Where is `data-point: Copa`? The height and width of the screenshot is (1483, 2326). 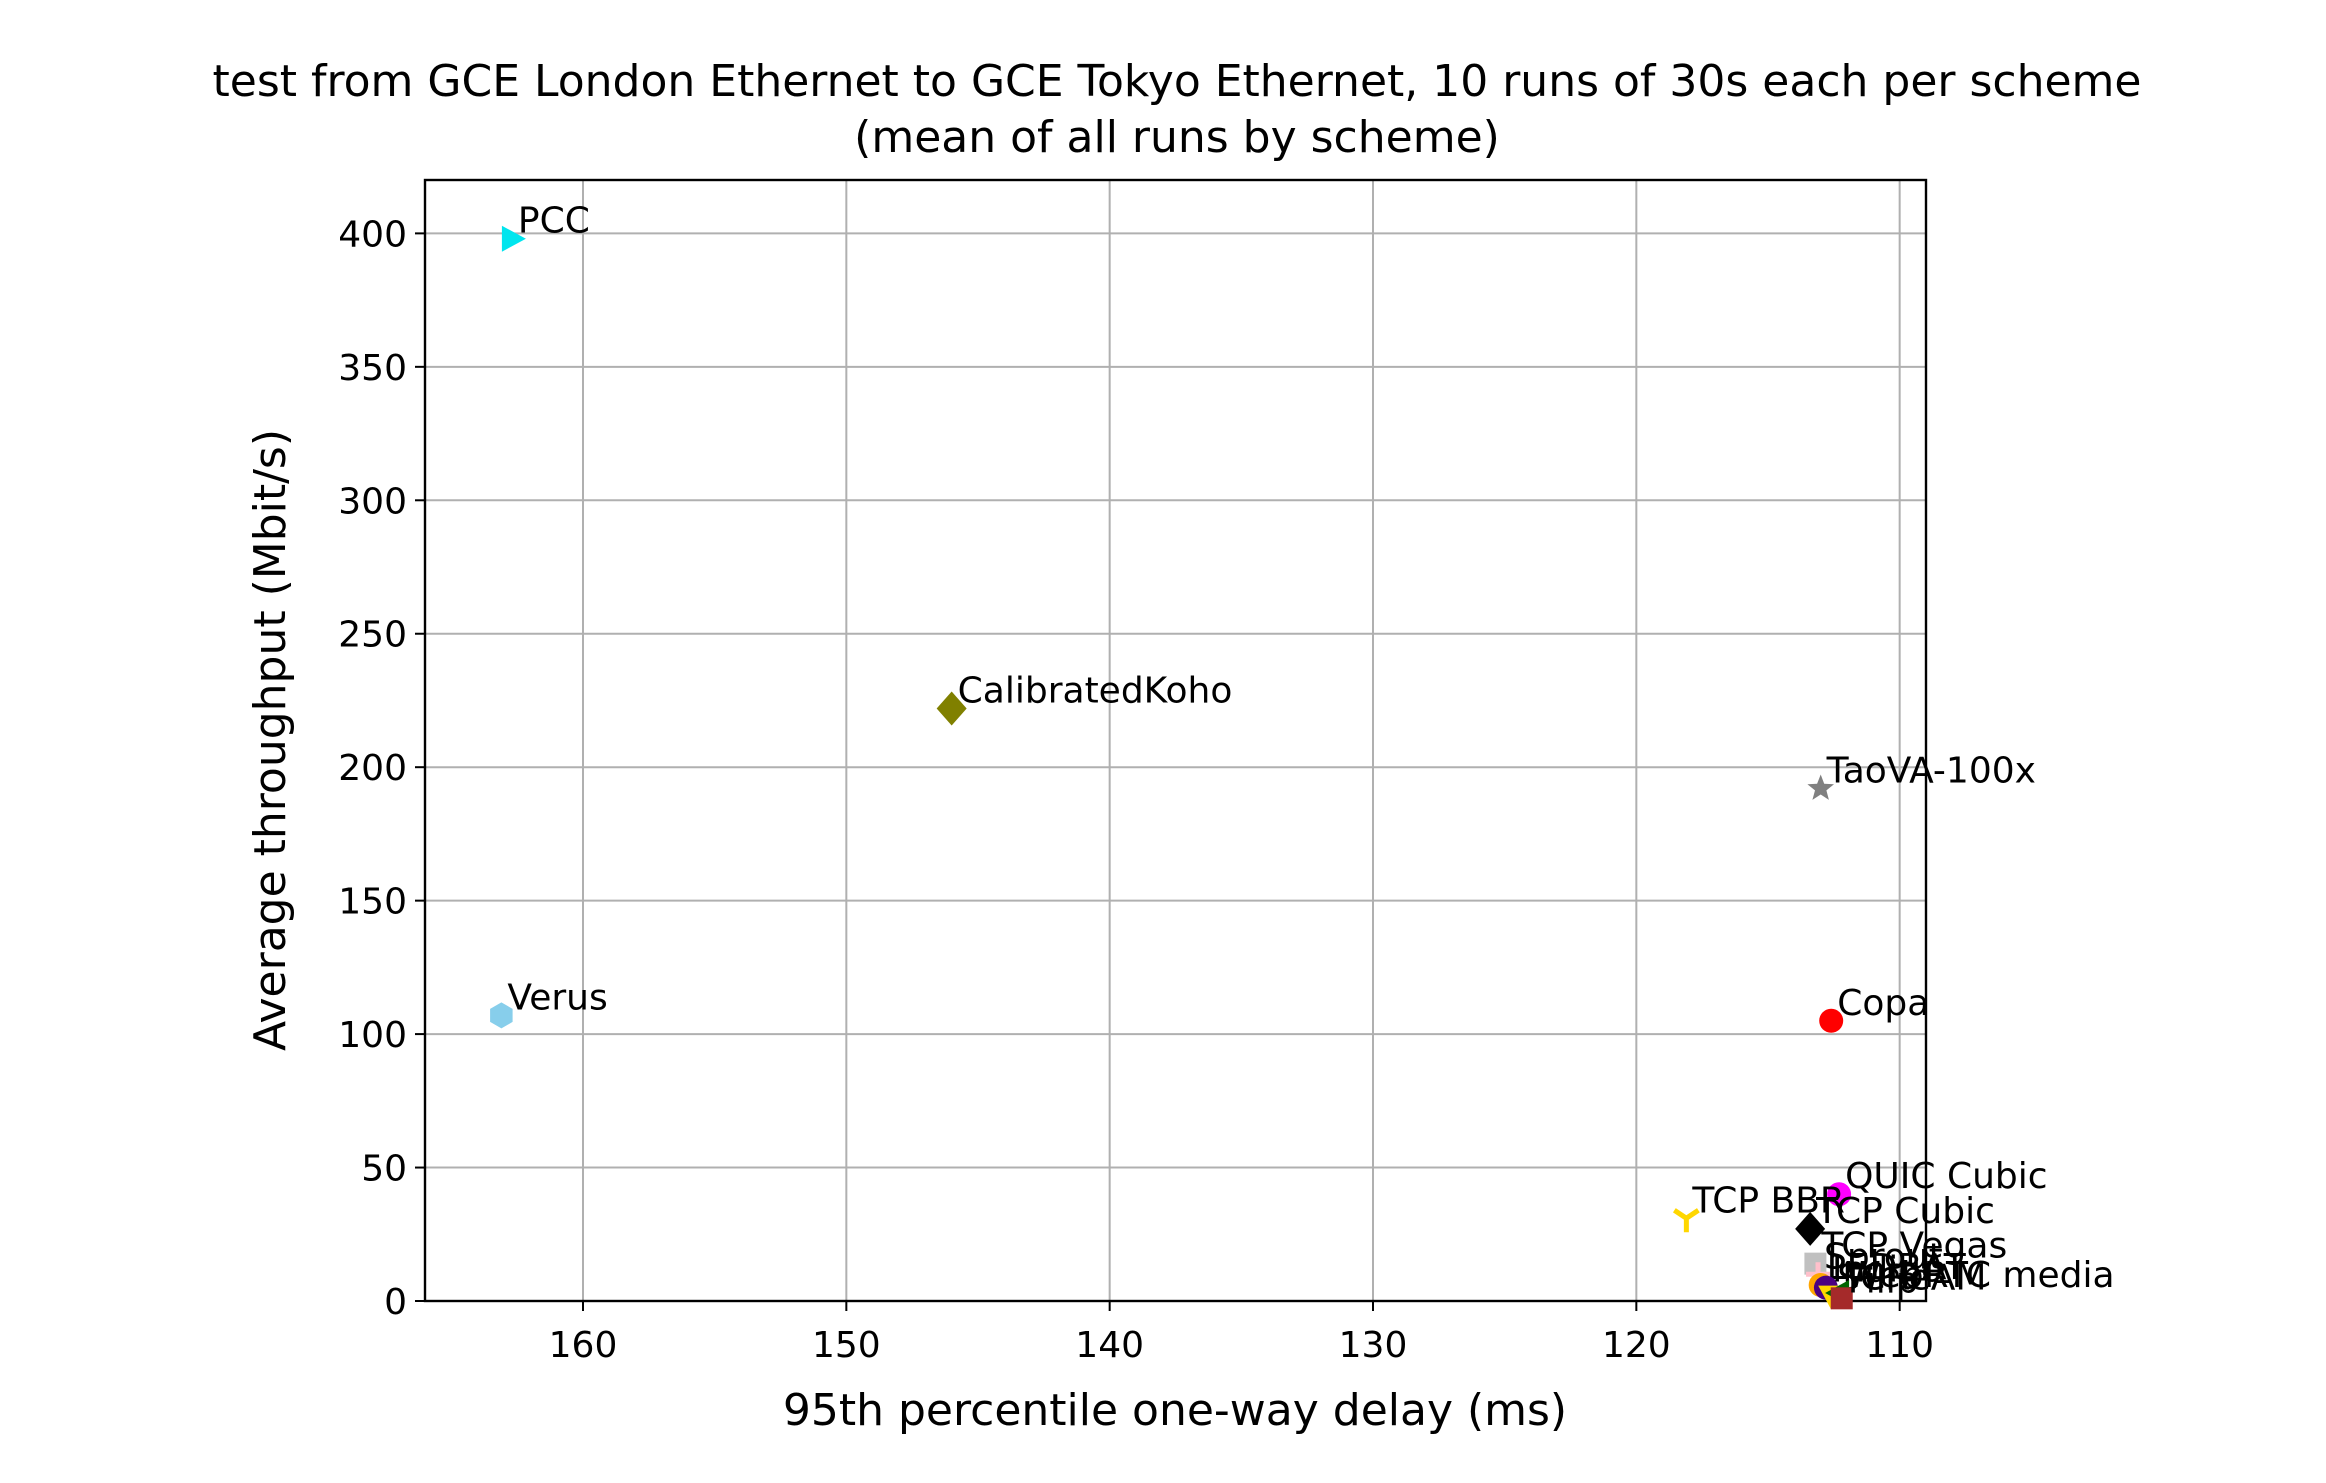
data-point: Copa is located at coordinates (1874, 1008).